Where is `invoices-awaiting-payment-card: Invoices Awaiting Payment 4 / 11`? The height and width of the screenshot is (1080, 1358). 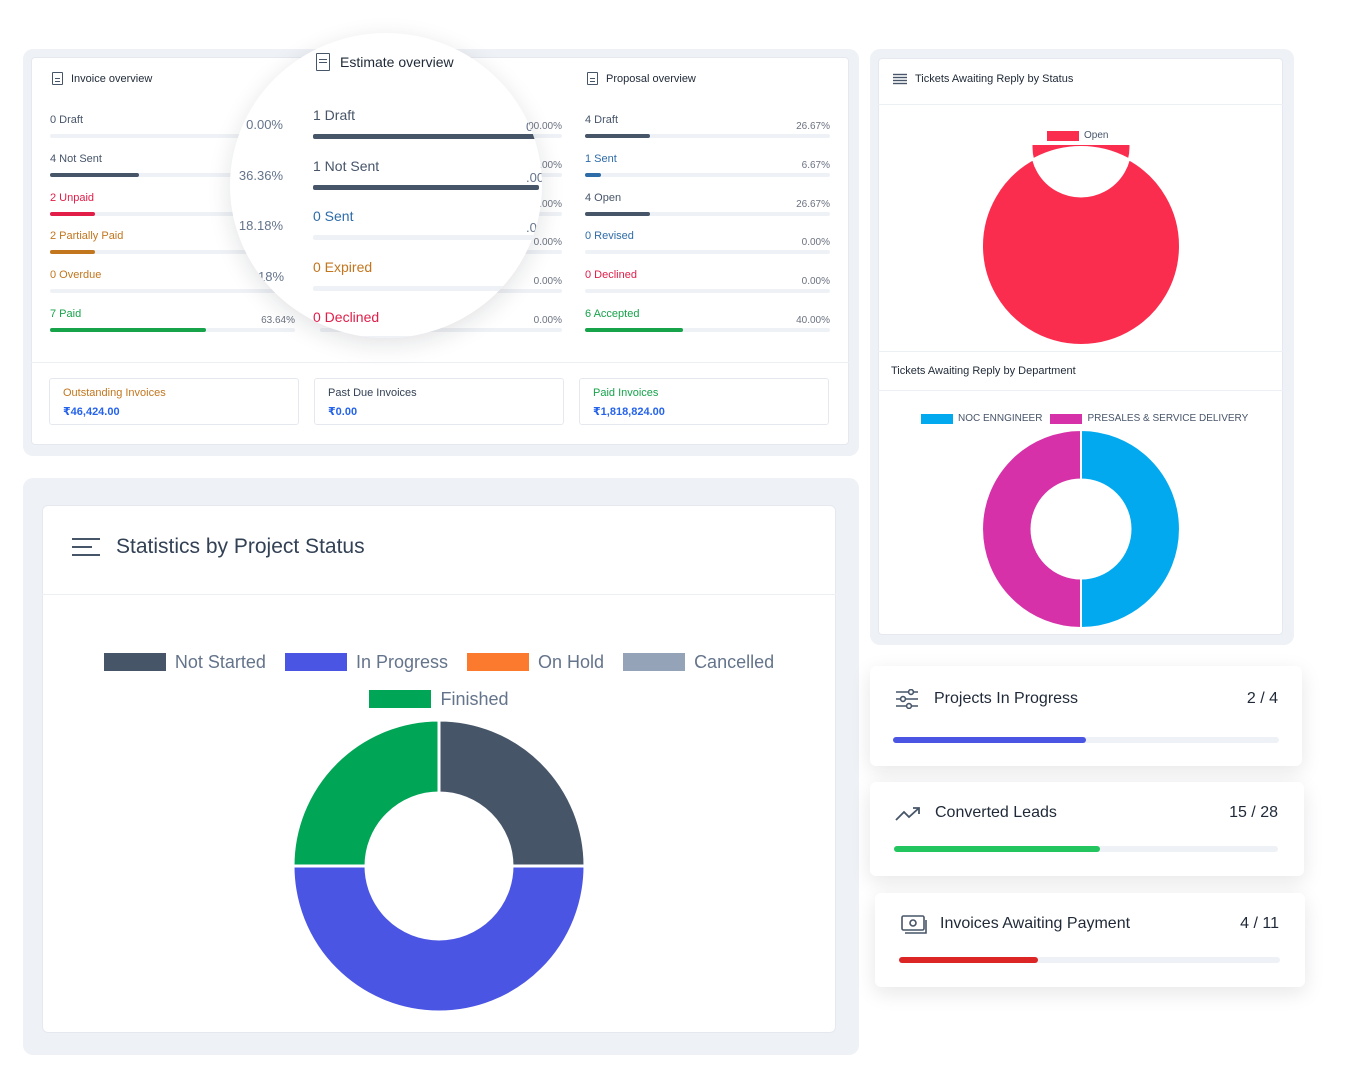 invoices-awaiting-payment-card: Invoices Awaiting Payment 4 / 11 is located at coordinates (1090, 940).